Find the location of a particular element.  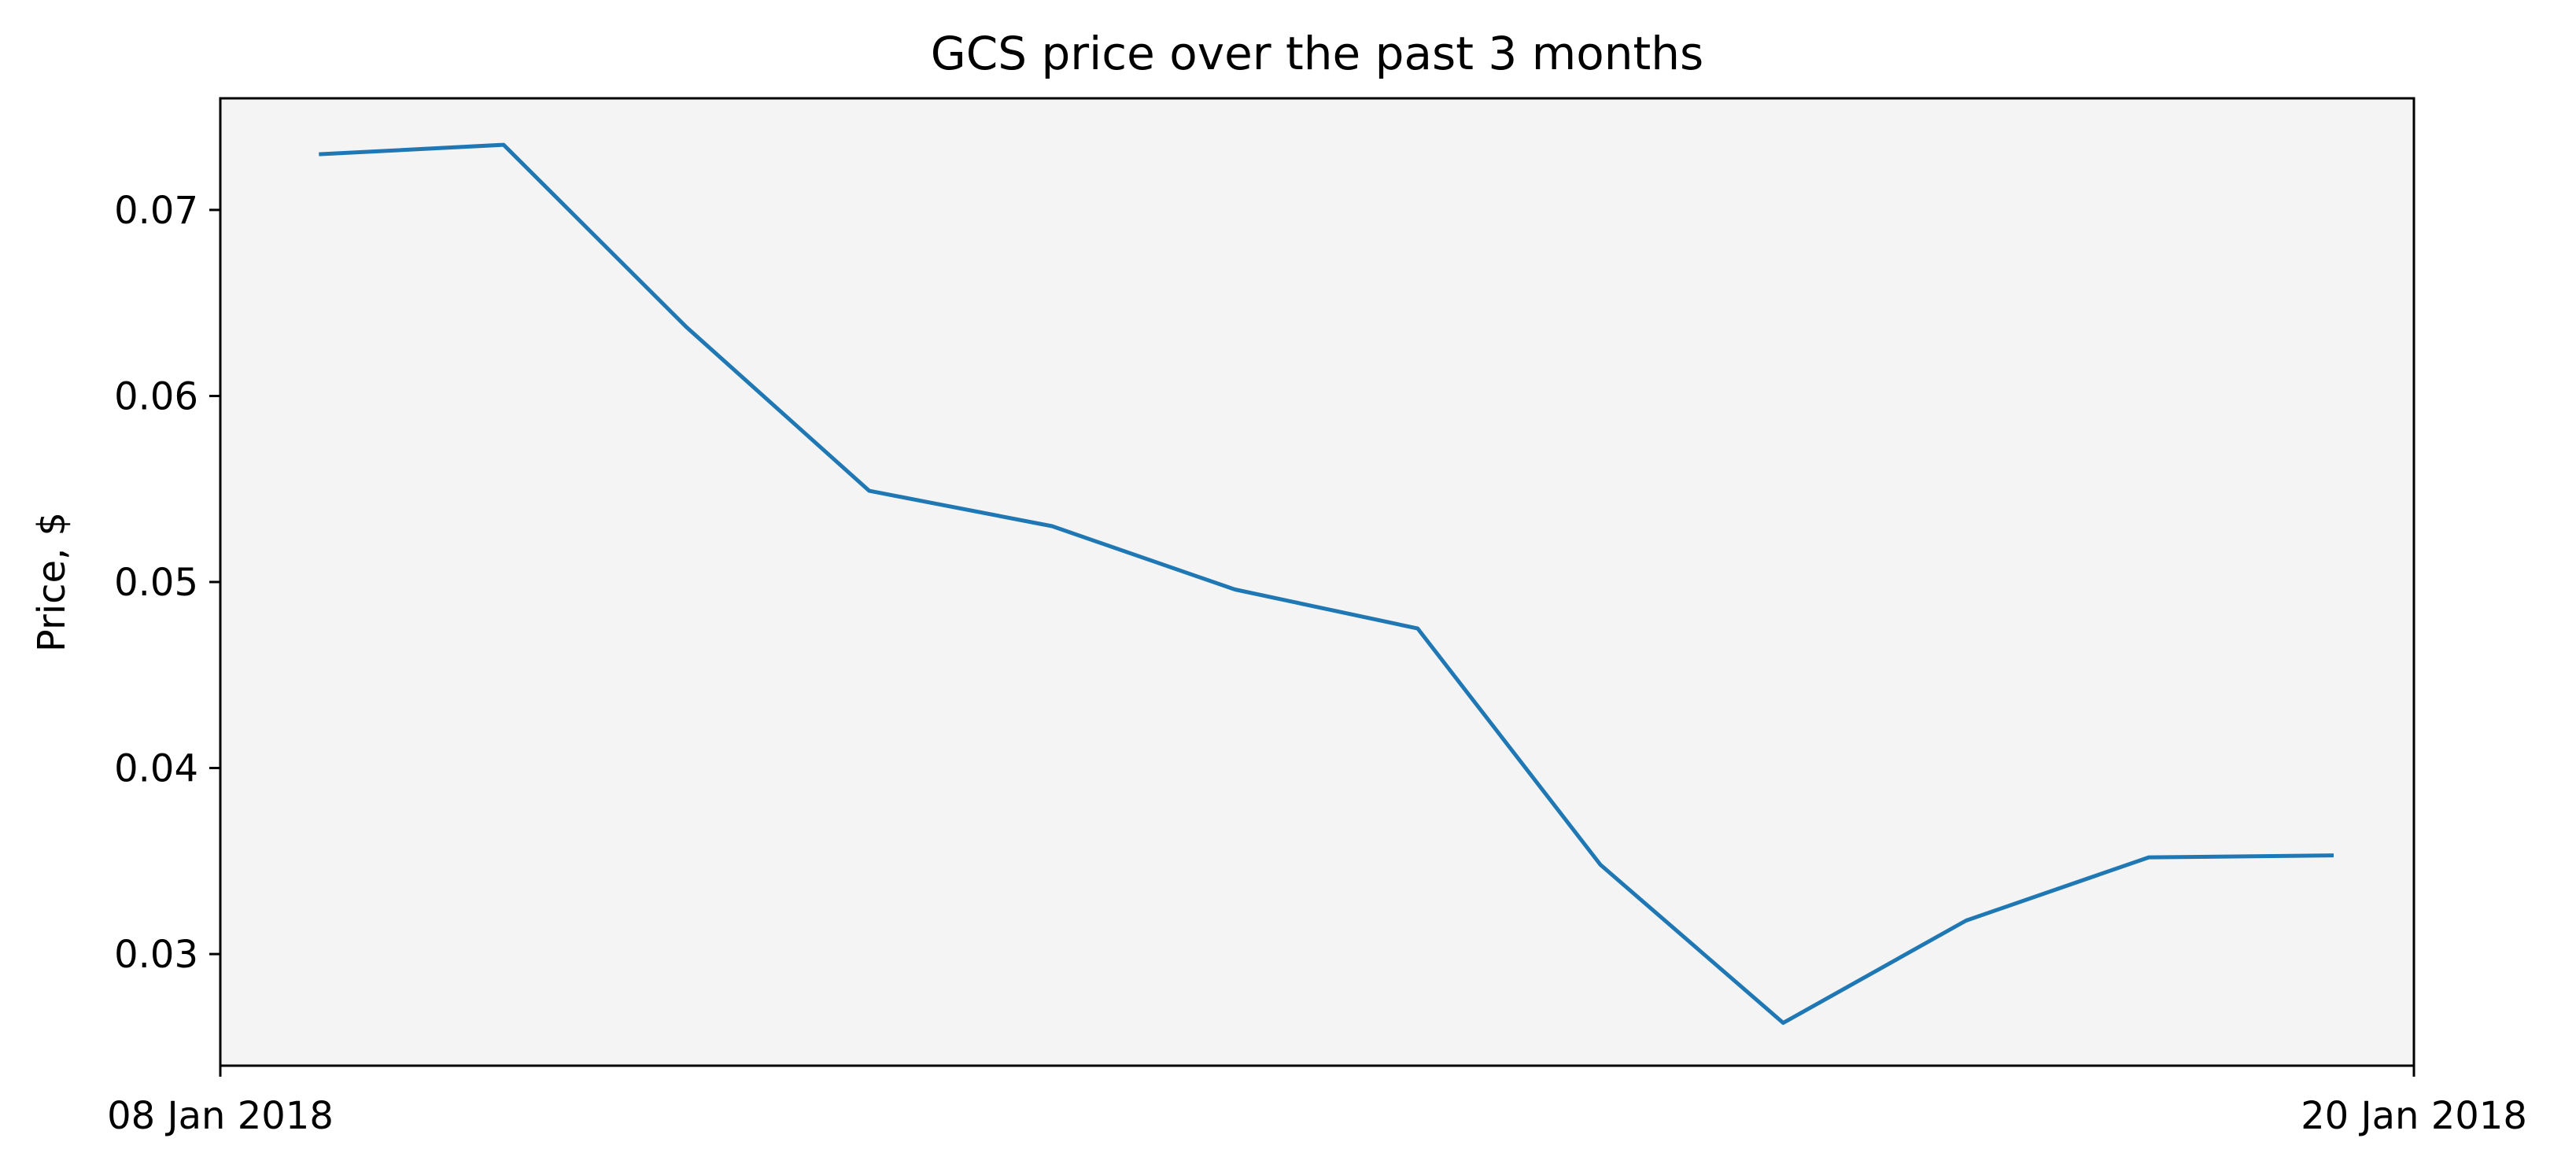

y-axis-ticks: 0.03 0.04 0.05 0.06 0.07 is located at coordinates (167, 583).